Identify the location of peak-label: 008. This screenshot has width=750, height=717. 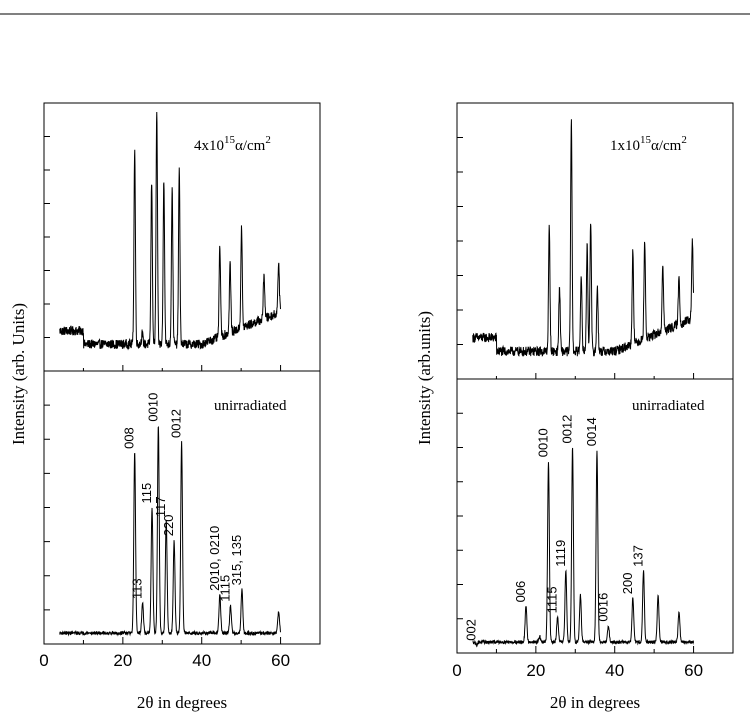
(129, 438).